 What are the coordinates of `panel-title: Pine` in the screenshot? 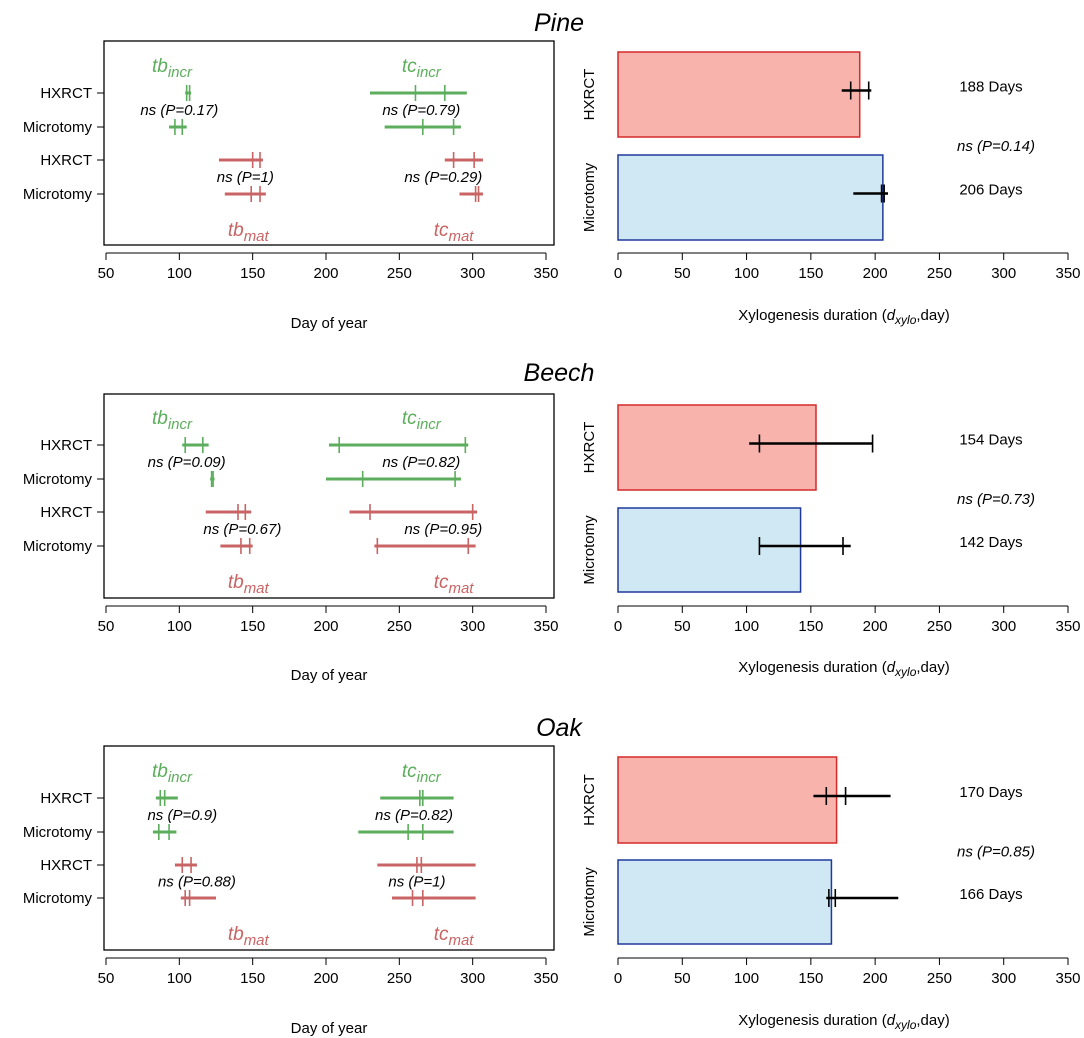 It's located at (559, 23).